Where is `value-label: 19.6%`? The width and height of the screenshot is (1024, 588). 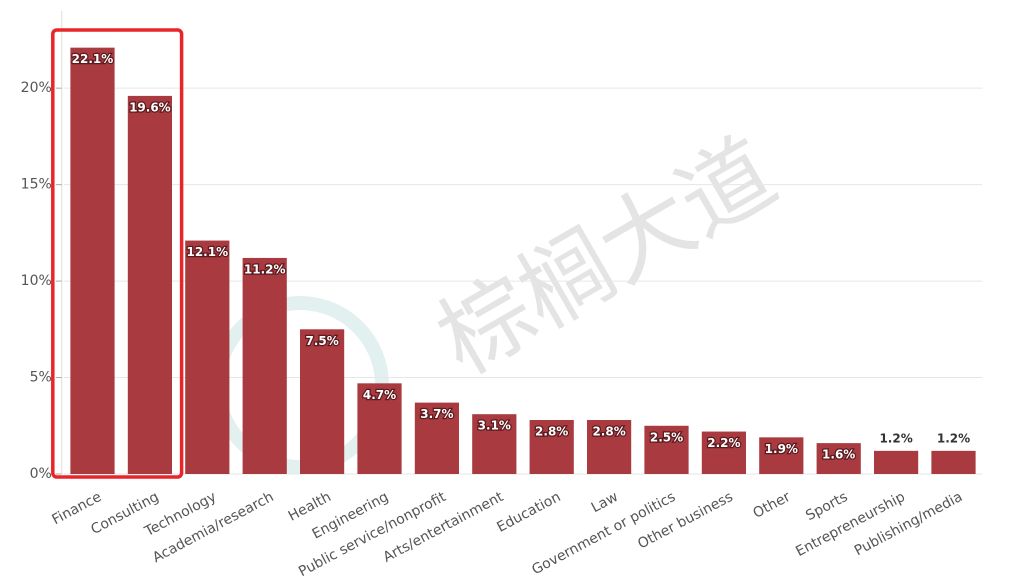 value-label: 19.6% is located at coordinates (150, 107).